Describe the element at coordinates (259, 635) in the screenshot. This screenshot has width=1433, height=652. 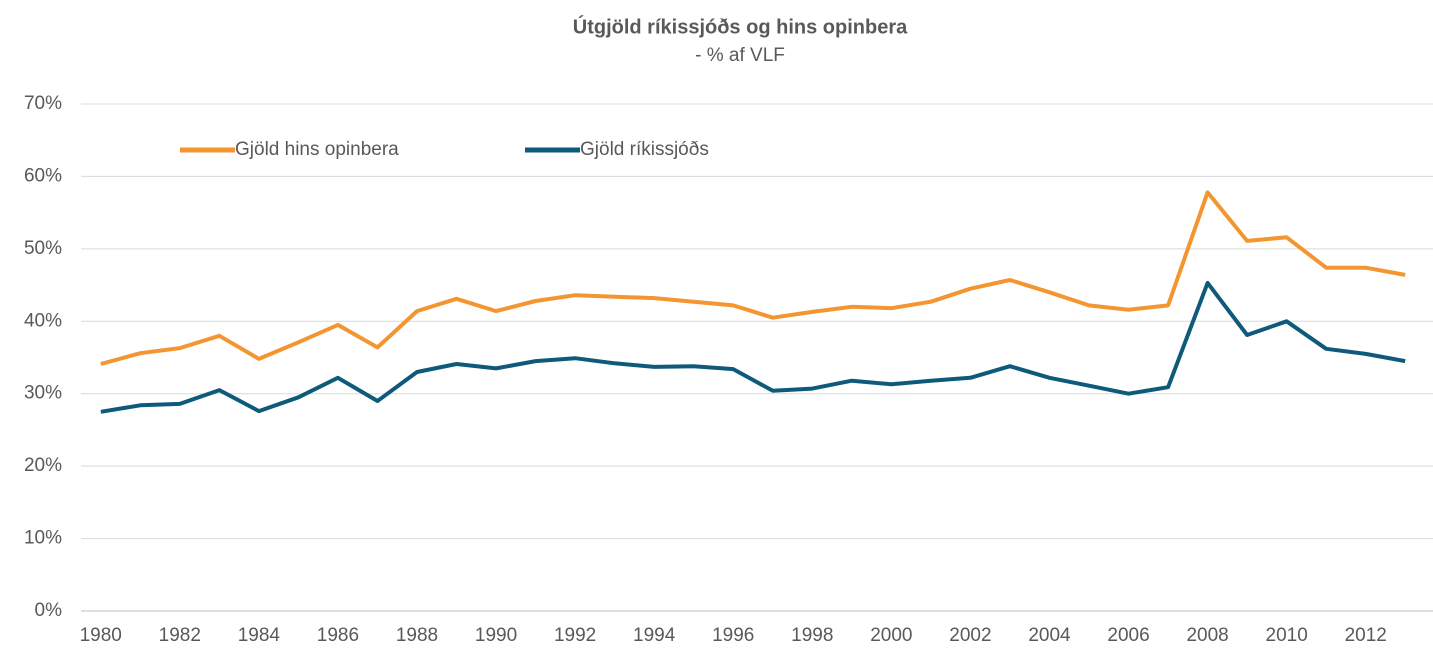
I see `x-tick-label: 1984` at that location.